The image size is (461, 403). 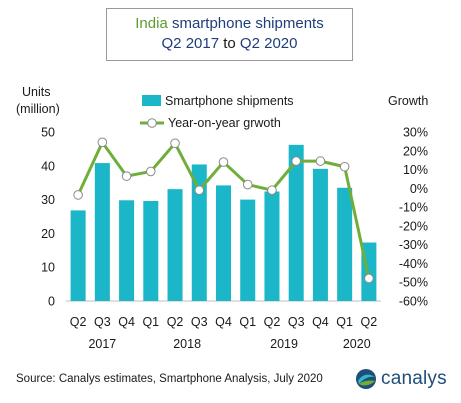 I want to click on left-tick-label: 0, so click(x=51, y=302).